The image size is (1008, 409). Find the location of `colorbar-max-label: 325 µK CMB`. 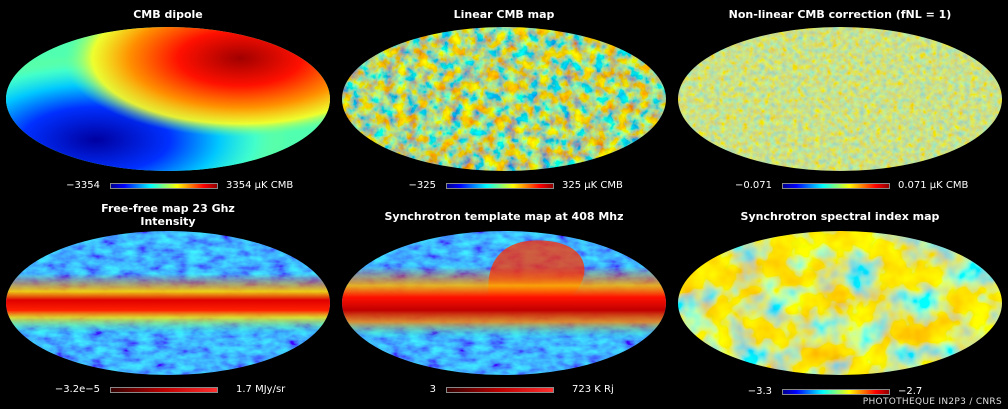

colorbar-max-label: 325 µK CMB is located at coordinates (592, 185).